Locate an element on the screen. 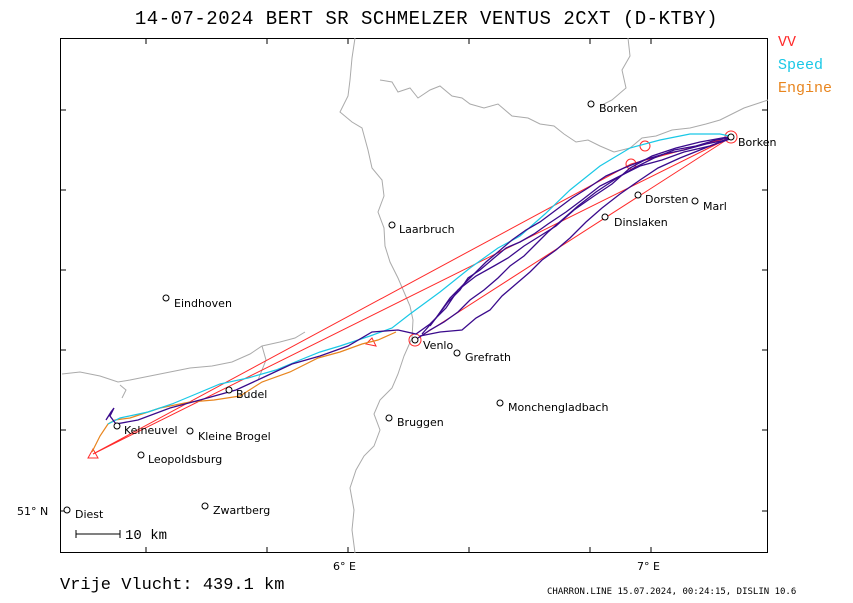  label-marl: Marl is located at coordinates (715, 206).